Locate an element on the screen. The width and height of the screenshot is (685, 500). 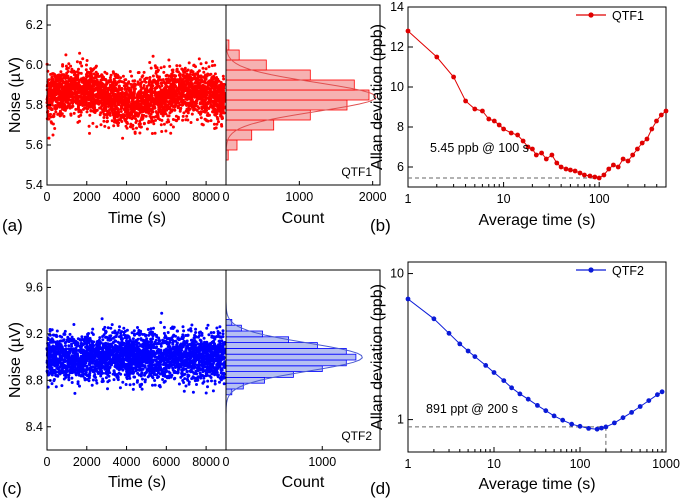
panel-a-hist-bar is located at coordinates (268, 75).